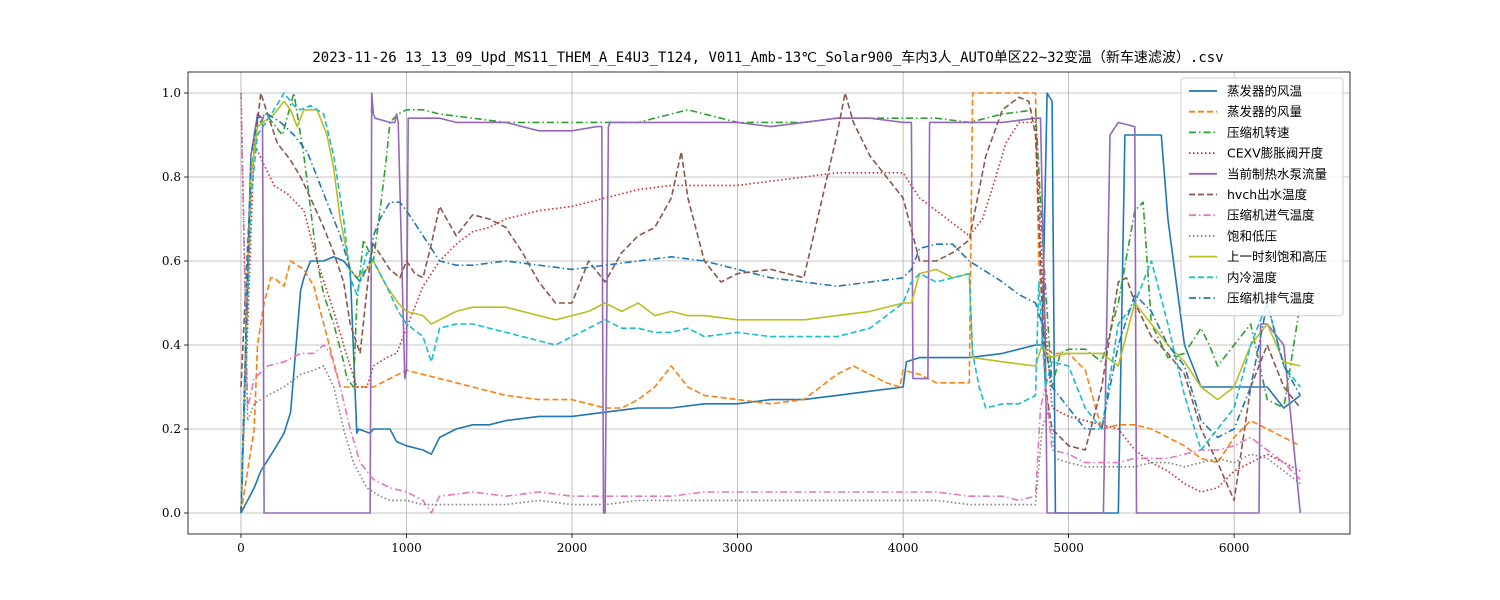  Describe the element at coordinates (1275, 153) in the screenshot. I see `legend-label: CEXV膨胀阀开度` at that location.